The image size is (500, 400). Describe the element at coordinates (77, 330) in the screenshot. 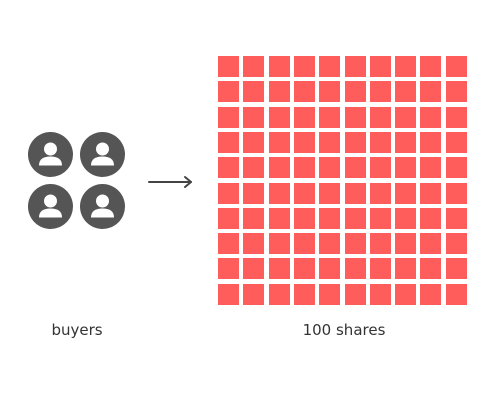

I see `buyers-label: buyers` at that location.